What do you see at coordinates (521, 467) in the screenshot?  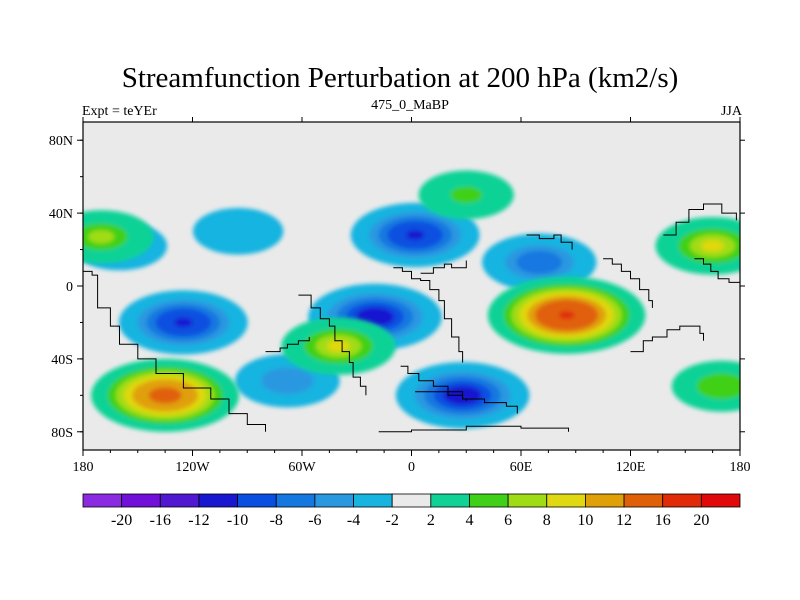 I see `x-tick-label: 60E` at bounding box center [521, 467].